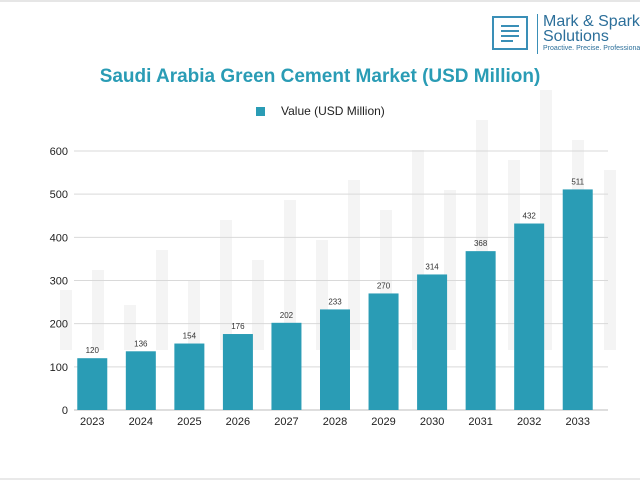 This screenshot has height=480, width=640. What do you see at coordinates (190, 336) in the screenshot?
I see `data-label: 154` at bounding box center [190, 336].